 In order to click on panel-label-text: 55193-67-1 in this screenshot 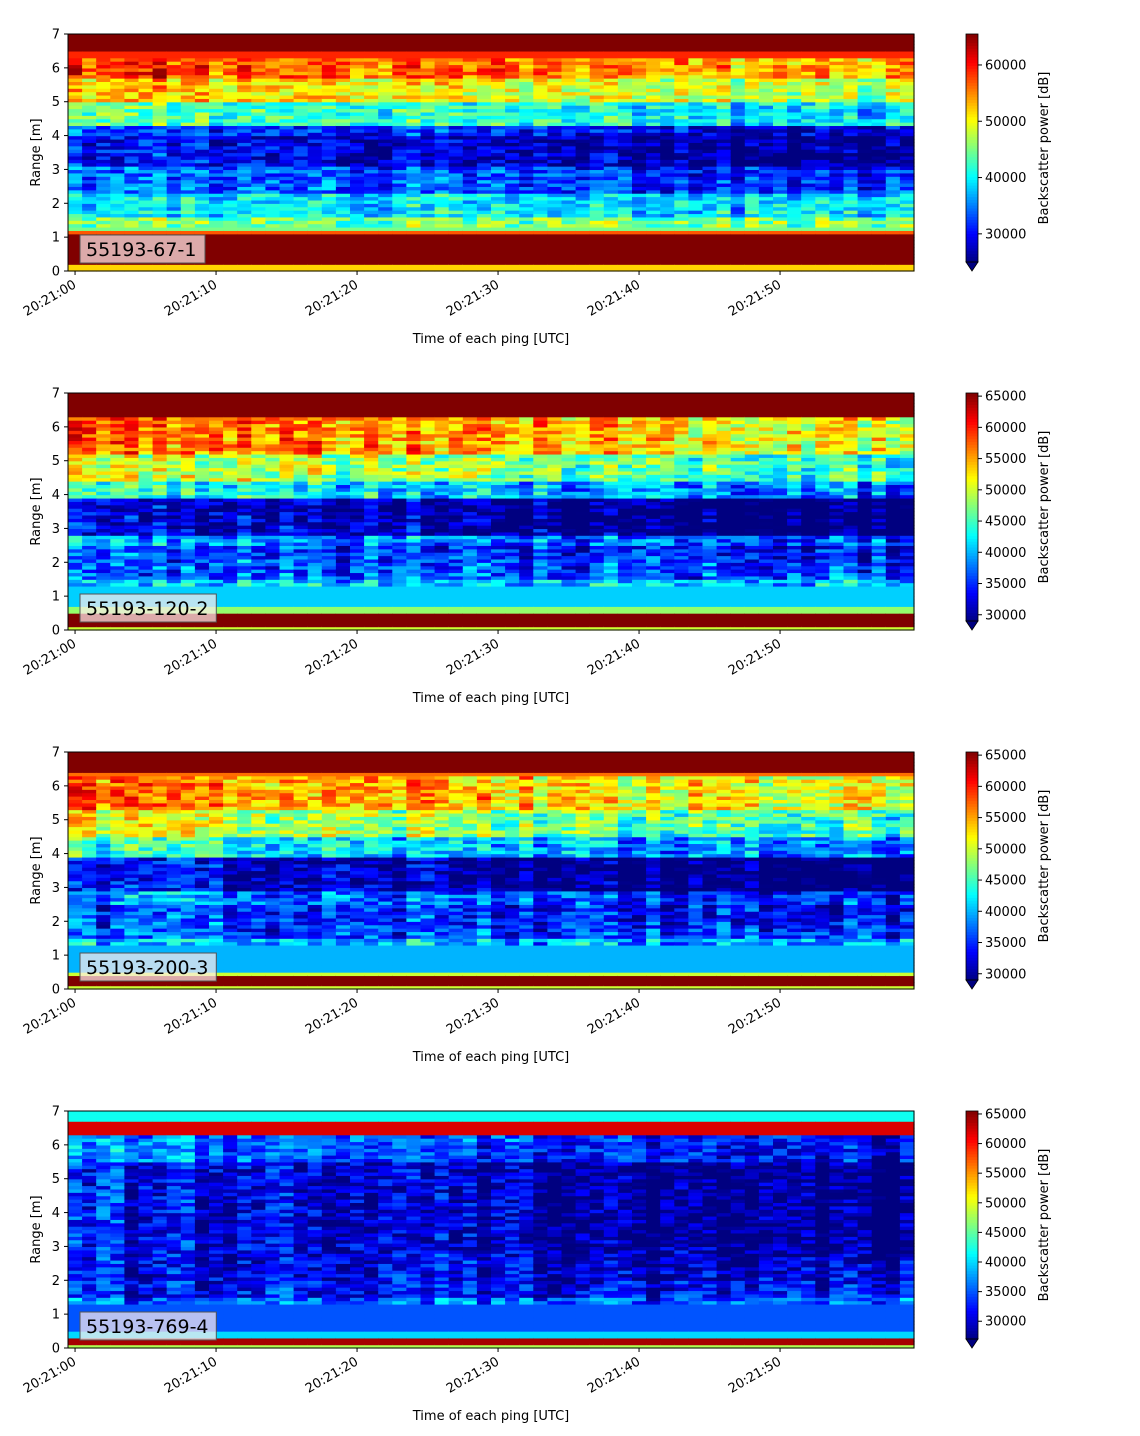, I will do `click(141, 250)`.